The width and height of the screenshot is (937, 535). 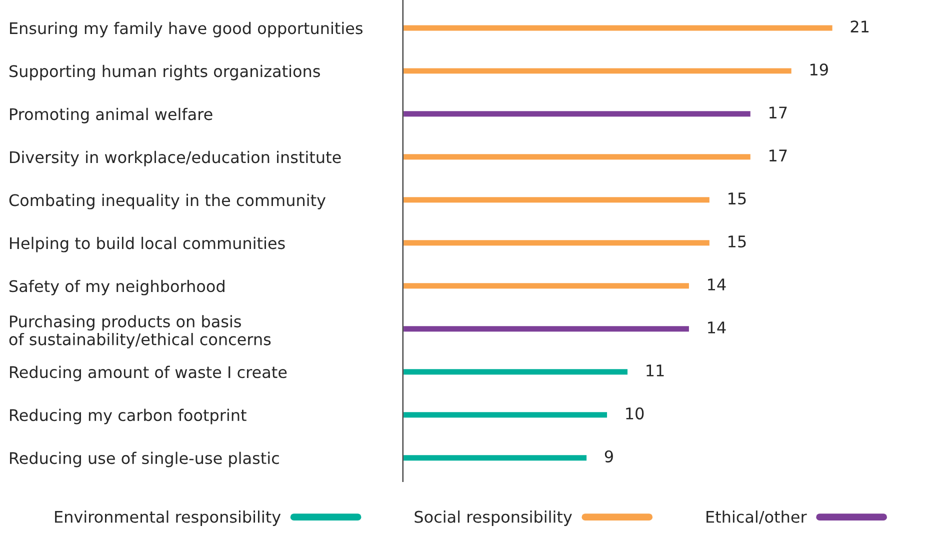 What do you see at coordinates (140, 331) in the screenshot?
I see `y-tick-label: Purchasing products on basis of sustainability/ethical concerns` at bounding box center [140, 331].